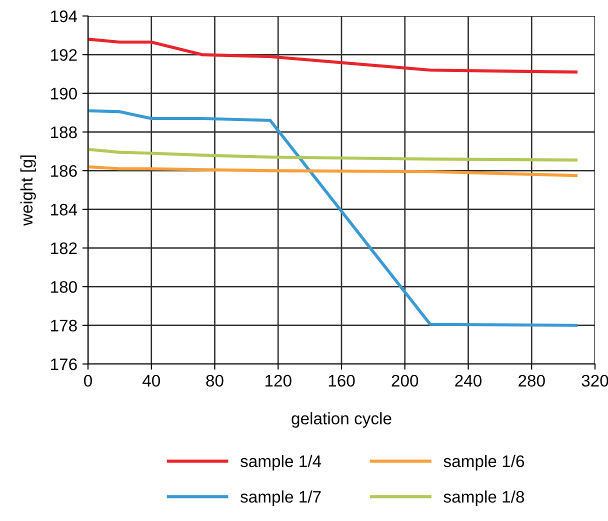 The height and width of the screenshot is (521, 608). What do you see at coordinates (405, 380) in the screenshot?
I see `x-tick-label: 200` at bounding box center [405, 380].